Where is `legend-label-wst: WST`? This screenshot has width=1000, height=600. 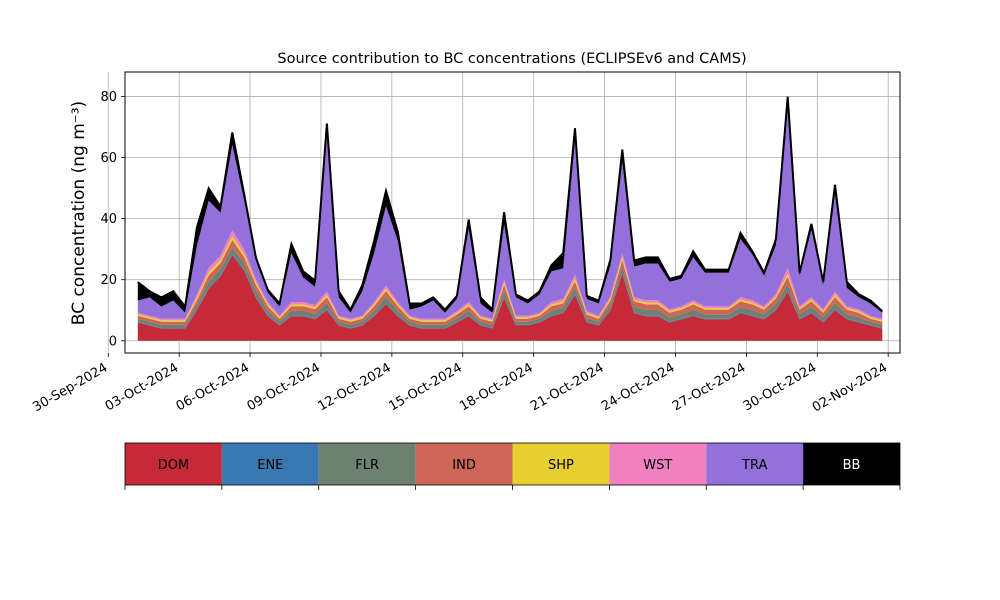 legend-label-wst: WST is located at coordinates (657, 465).